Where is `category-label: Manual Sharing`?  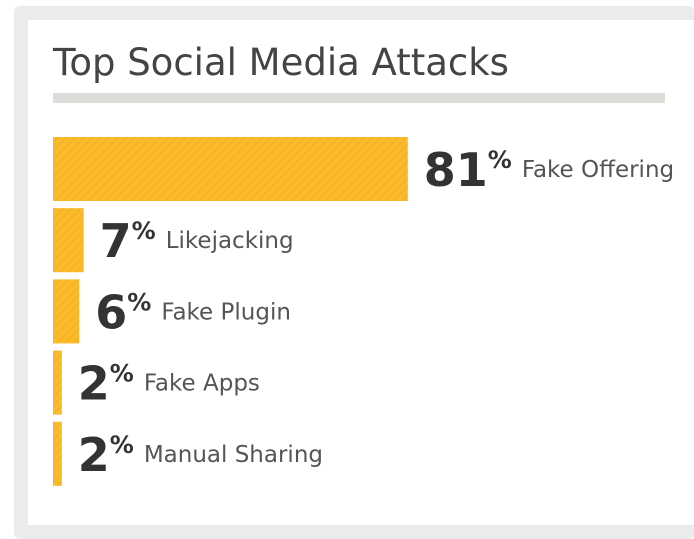
category-label: Manual Sharing is located at coordinates (233, 455).